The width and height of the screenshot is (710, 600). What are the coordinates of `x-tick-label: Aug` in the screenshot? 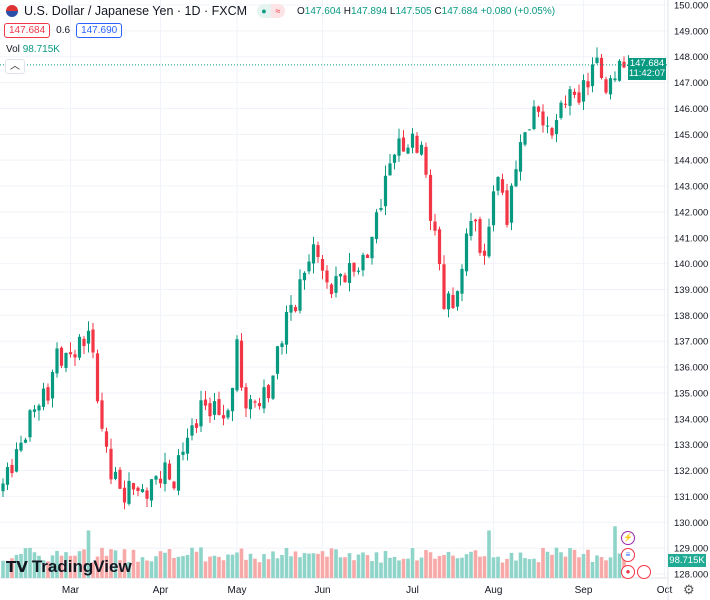 It's located at (494, 590).